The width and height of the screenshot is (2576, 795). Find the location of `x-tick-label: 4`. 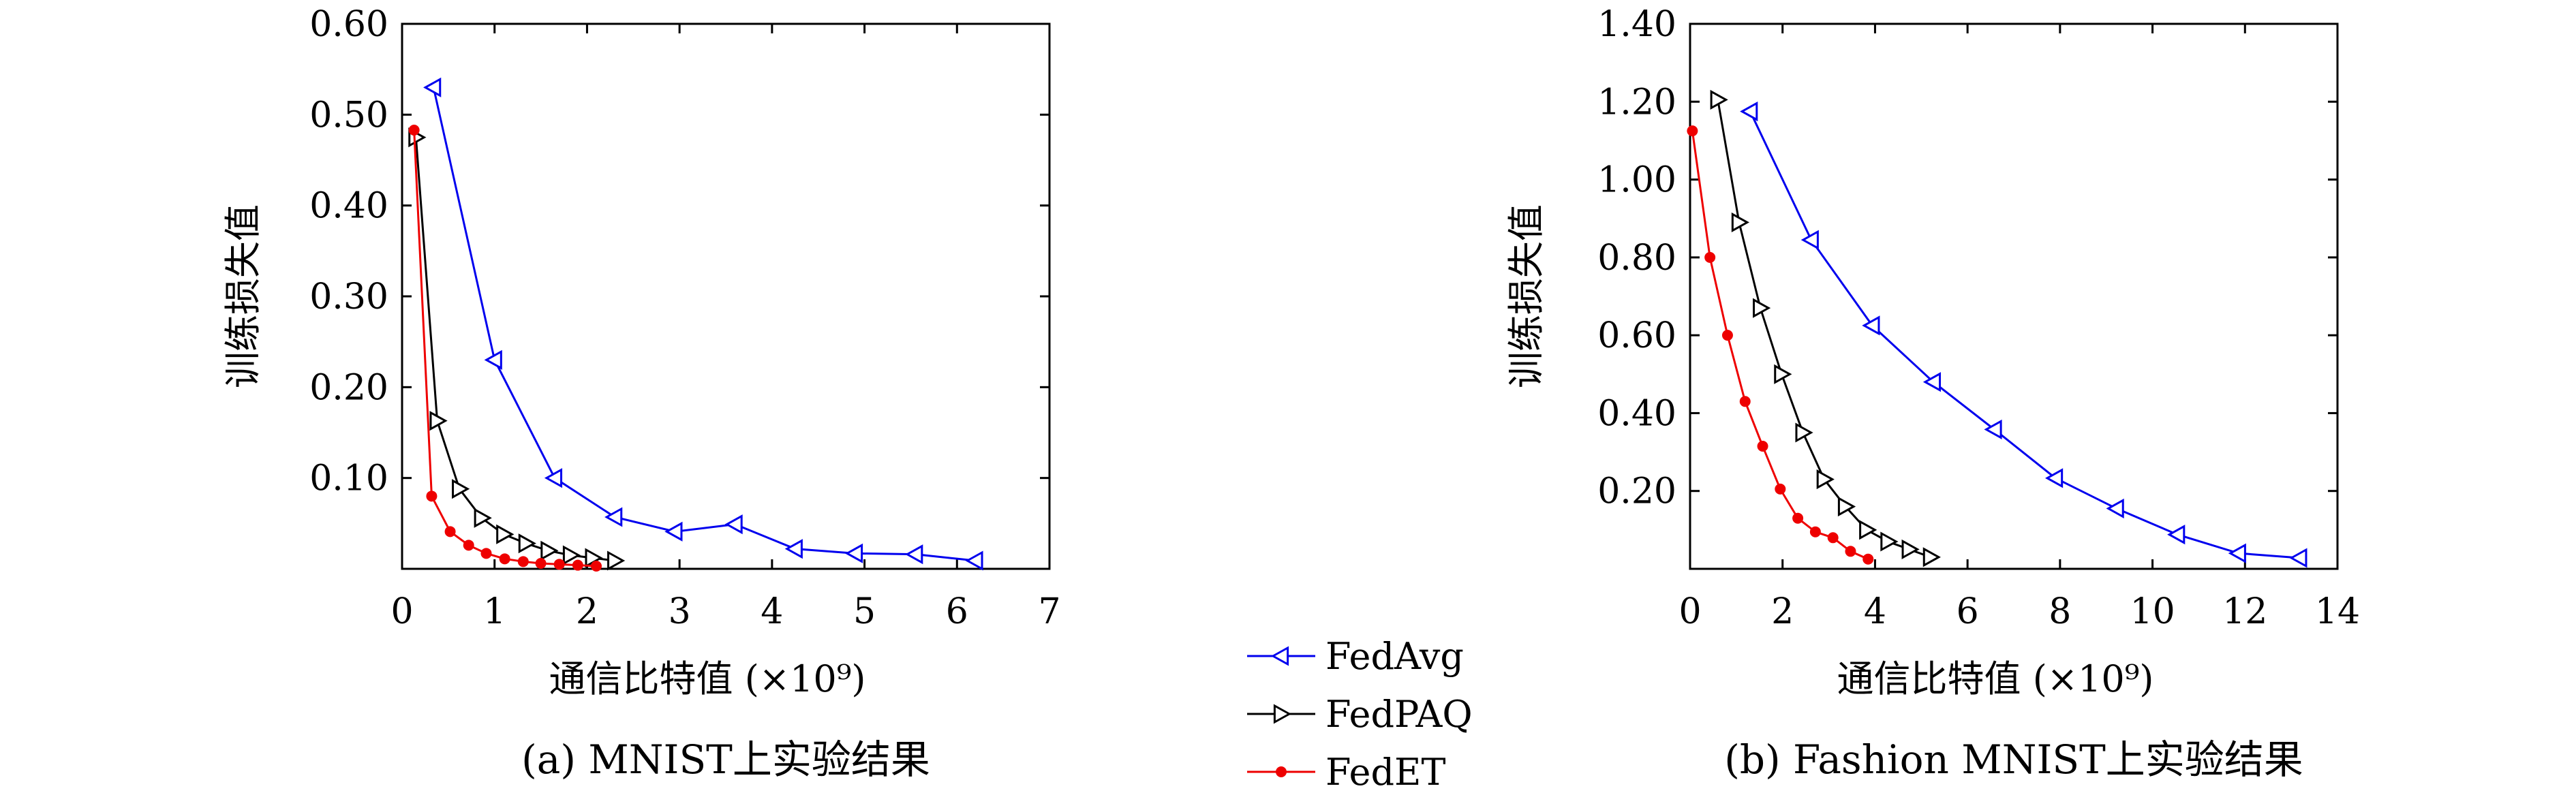

x-tick-label: 4 is located at coordinates (1875, 611).